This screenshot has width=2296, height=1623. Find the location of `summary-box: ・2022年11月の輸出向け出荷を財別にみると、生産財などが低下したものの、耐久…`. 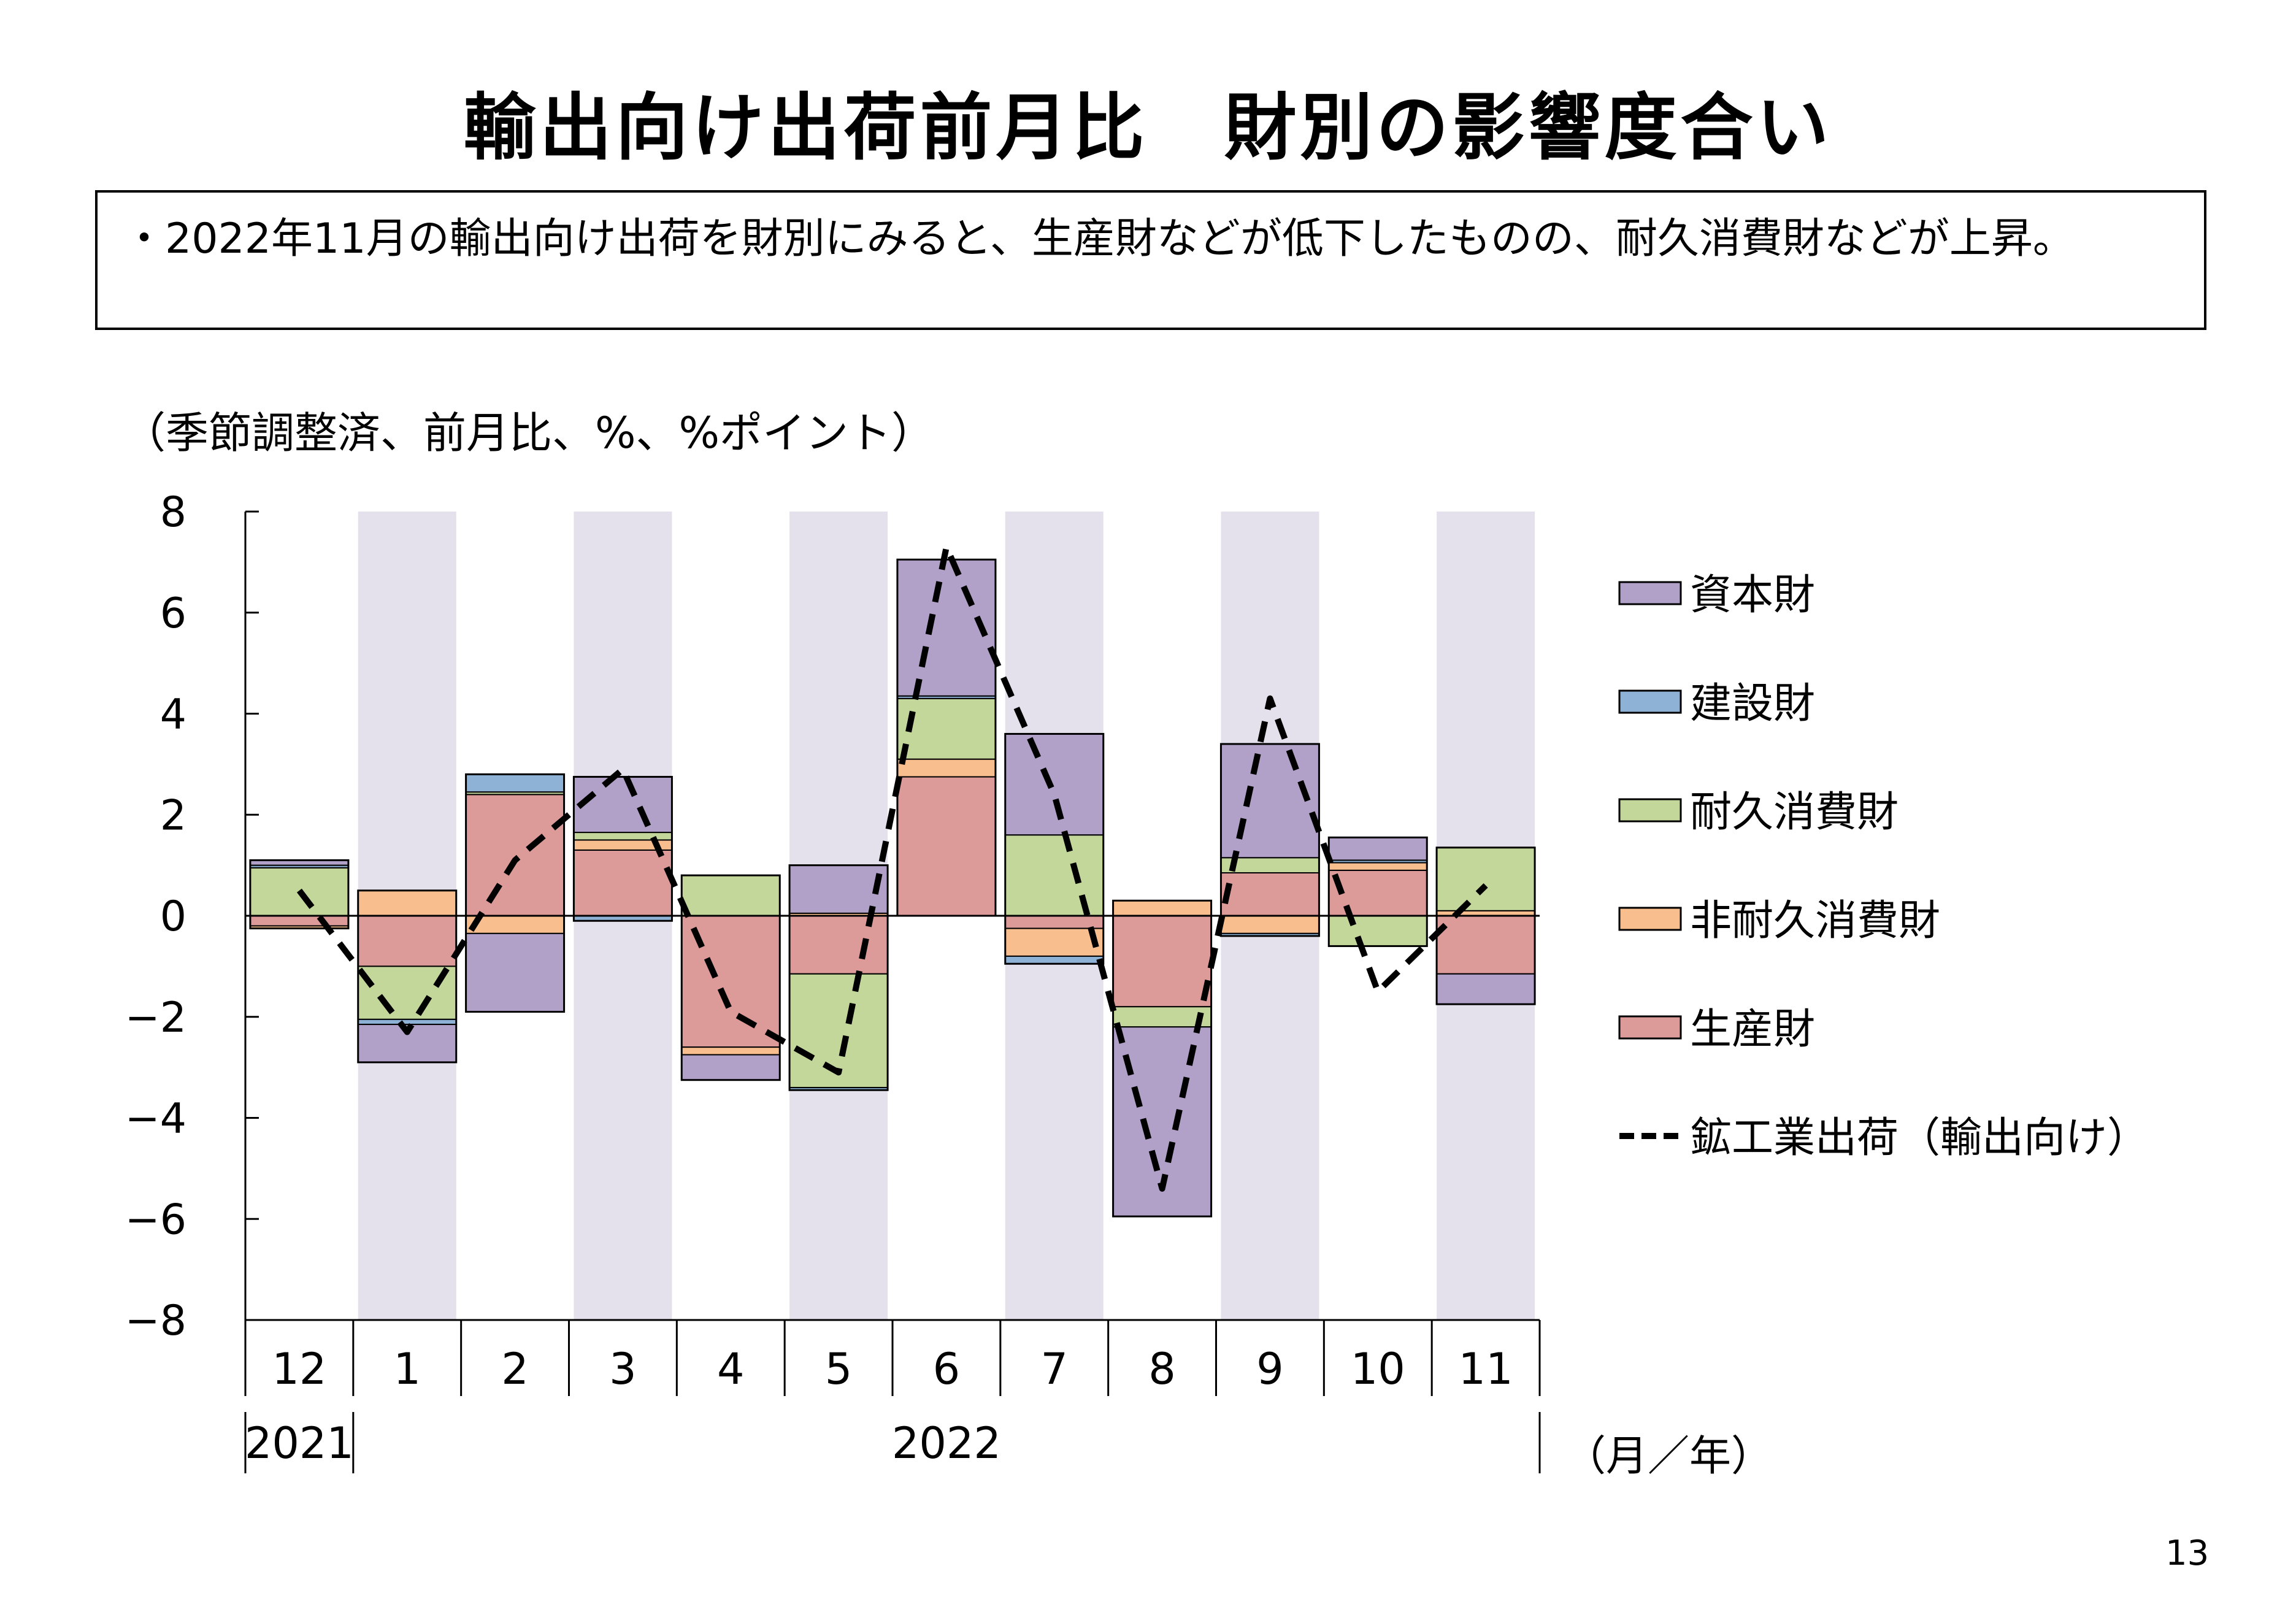

summary-box: ・2022年11月の輸出向け出荷を財別にみると、生産財などが低下したものの、耐久… is located at coordinates (1150, 260).